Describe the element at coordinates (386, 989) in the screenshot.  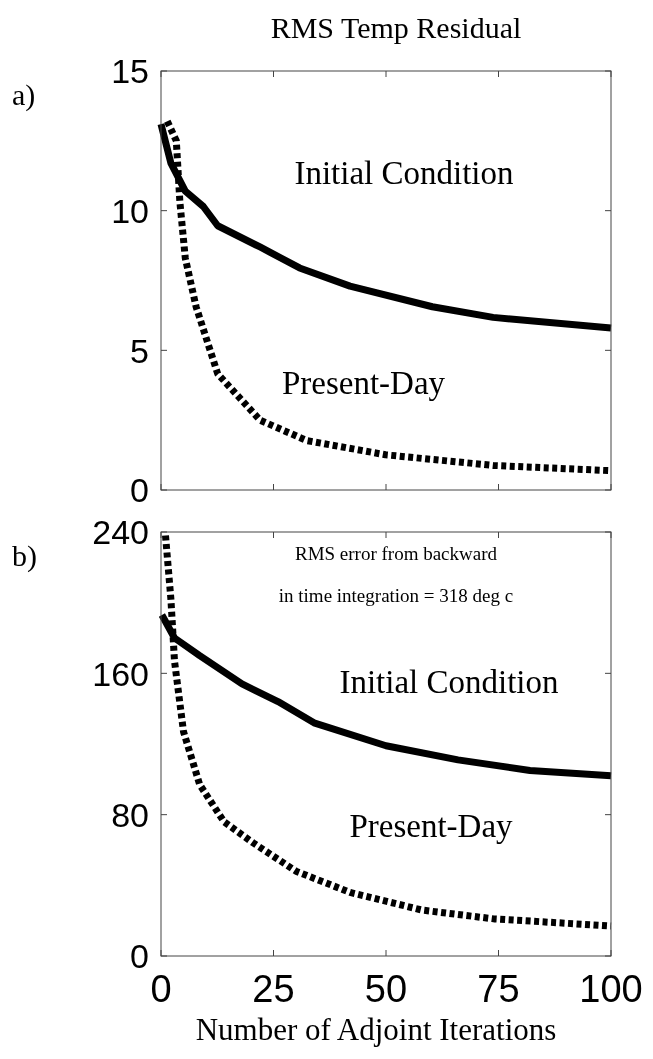
I see `x-tick-label: 50` at that location.